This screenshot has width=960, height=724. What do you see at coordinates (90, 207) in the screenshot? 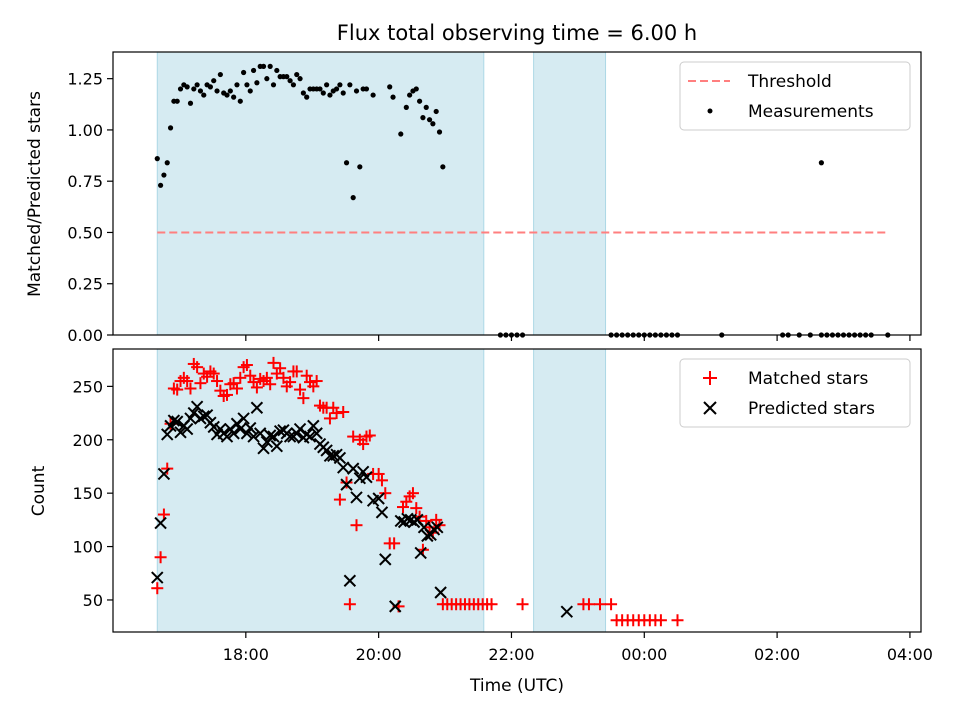
I see `ratio-y-ticks: 0.00 0.25 0.50 0.75 1.00 1.25` at bounding box center [90, 207].